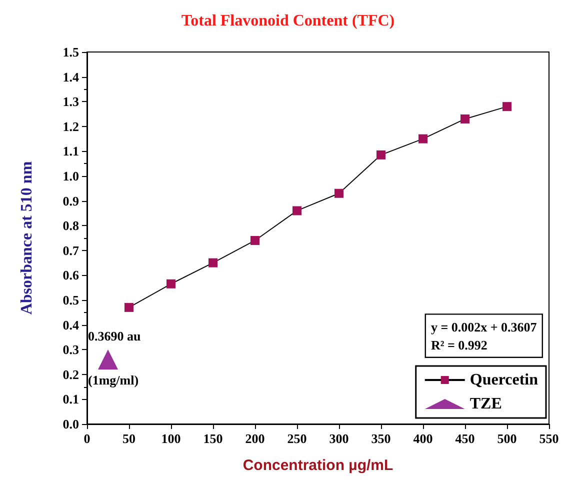 The height and width of the screenshot is (490, 576). Describe the element at coordinates (318, 465) in the screenshot. I see `x-axis-title: Concentration µg/mL` at that location.